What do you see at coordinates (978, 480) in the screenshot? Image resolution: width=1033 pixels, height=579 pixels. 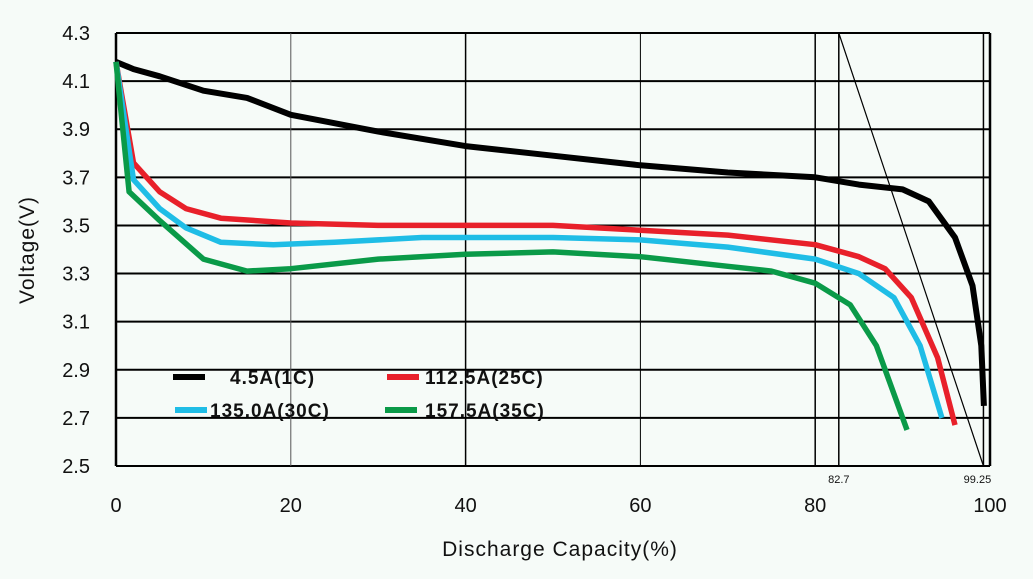 I see `annotation-label: 99.25` at bounding box center [978, 480].